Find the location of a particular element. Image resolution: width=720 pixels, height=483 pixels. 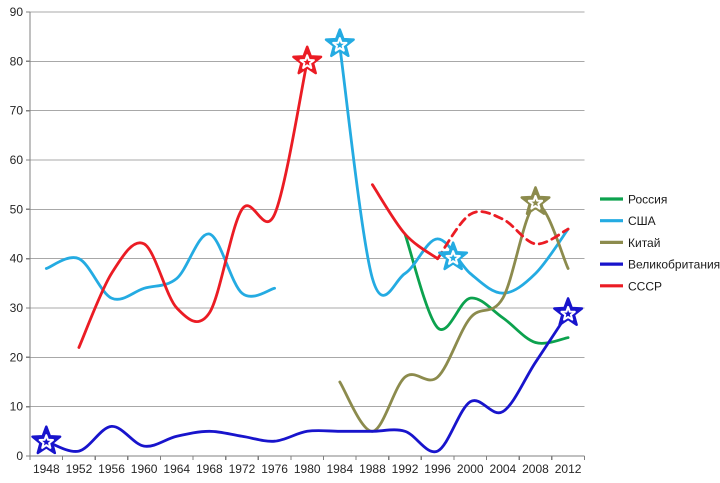

x-axis-label: 1960 is located at coordinates (144, 469).